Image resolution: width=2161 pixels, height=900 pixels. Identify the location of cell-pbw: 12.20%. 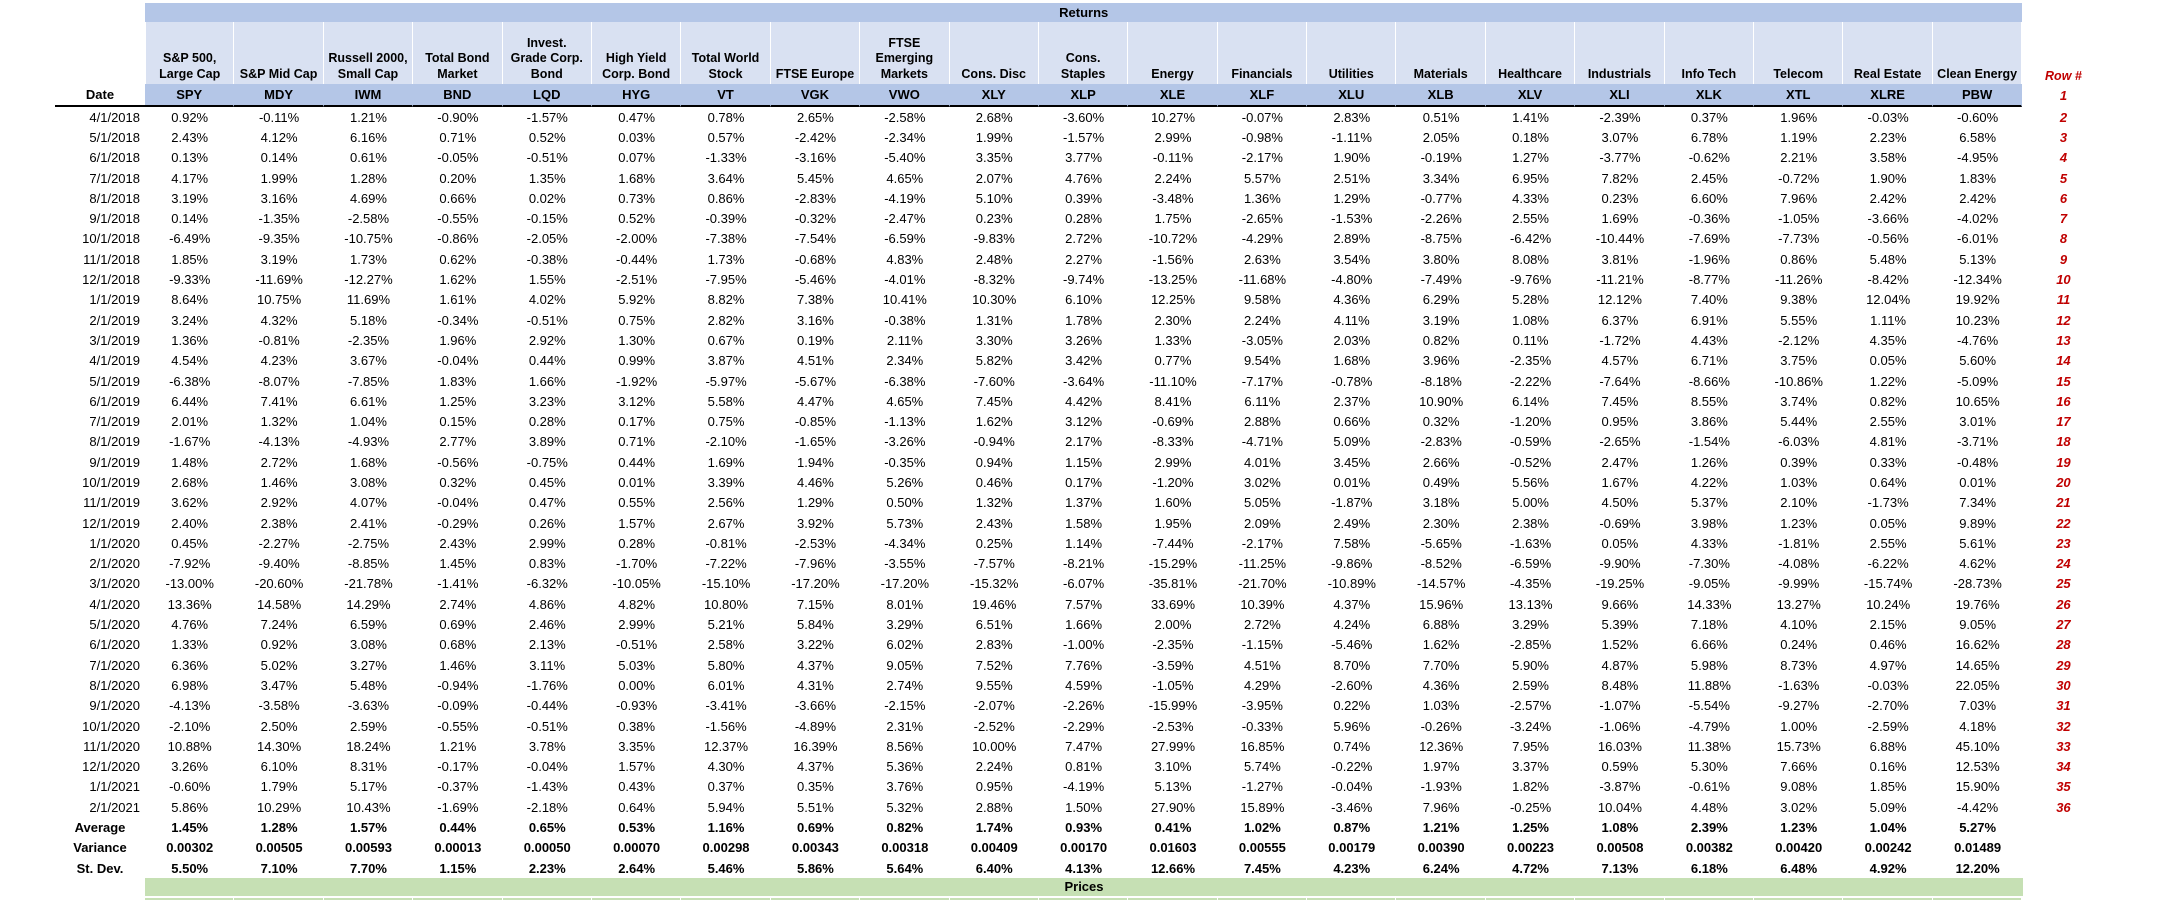
(1977, 868).